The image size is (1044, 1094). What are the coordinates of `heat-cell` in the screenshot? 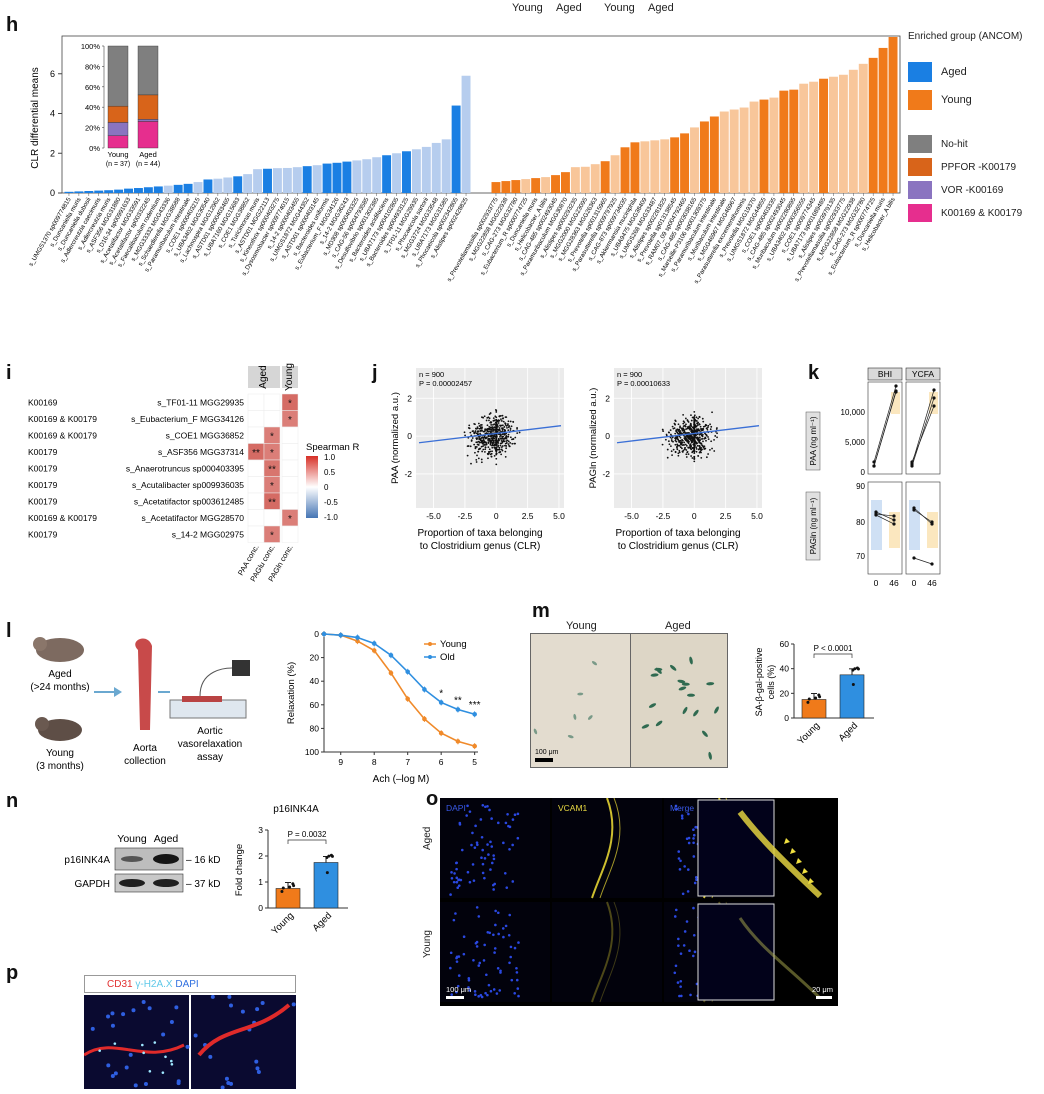 It's located at (256, 534).